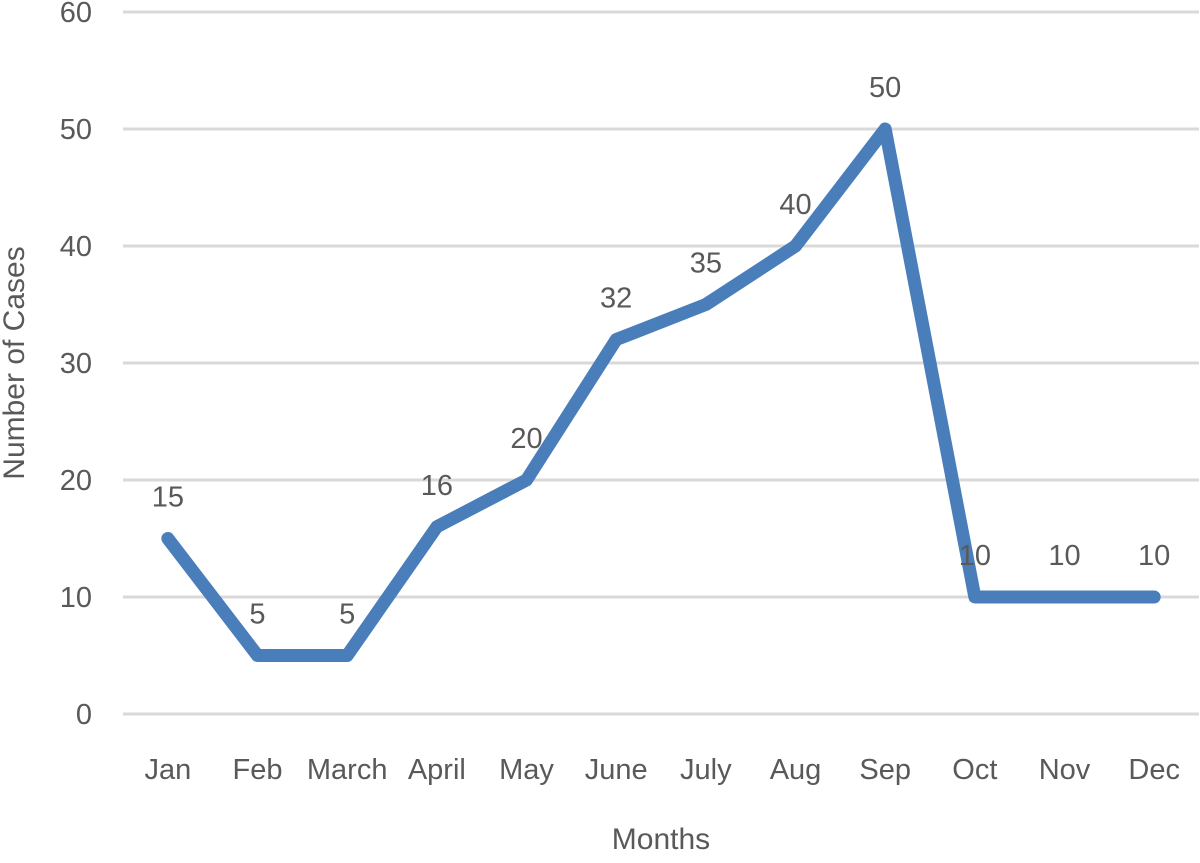 The width and height of the screenshot is (1200, 863). What do you see at coordinates (76, 130) in the screenshot?
I see `y-tick-label: 50` at bounding box center [76, 130].